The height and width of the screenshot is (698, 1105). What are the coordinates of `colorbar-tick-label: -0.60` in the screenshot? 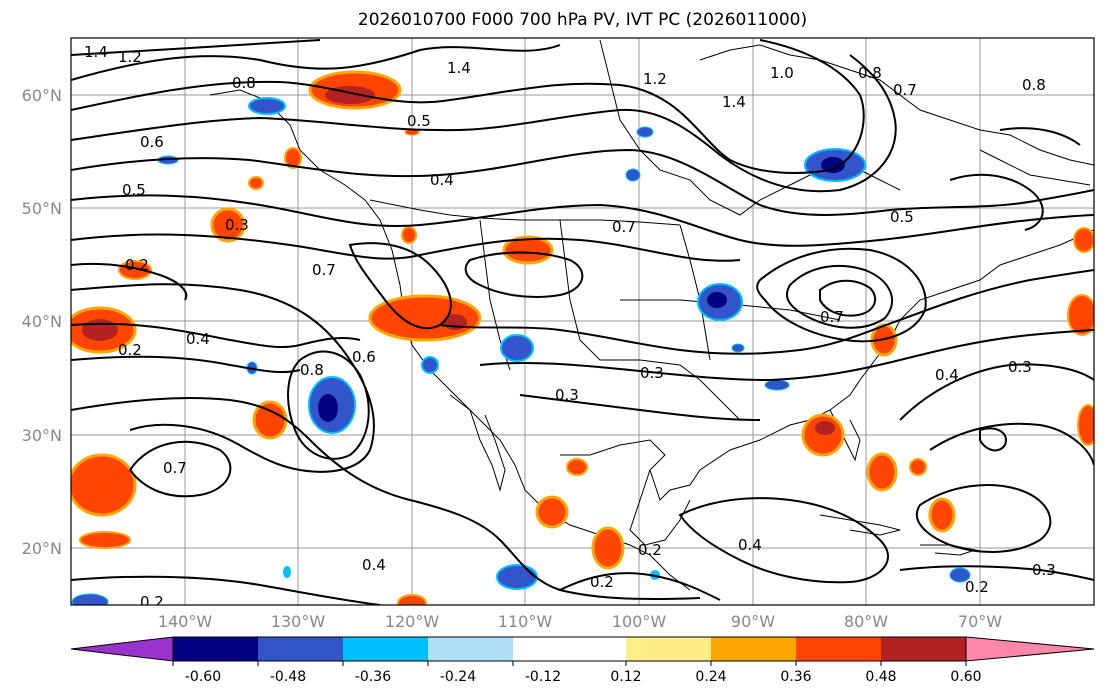 It's located at (203, 677).